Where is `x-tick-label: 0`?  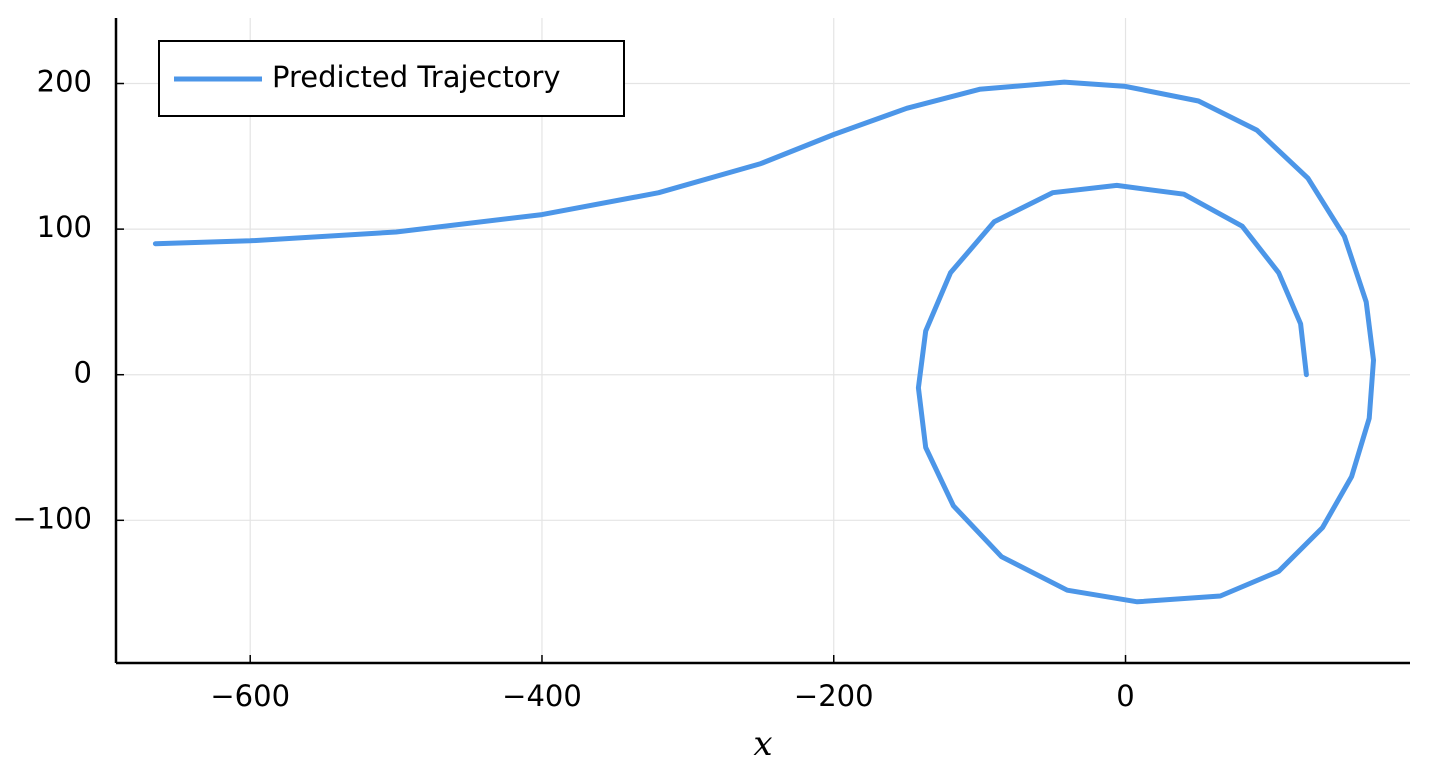 x-tick-label: 0 is located at coordinates (1125, 696).